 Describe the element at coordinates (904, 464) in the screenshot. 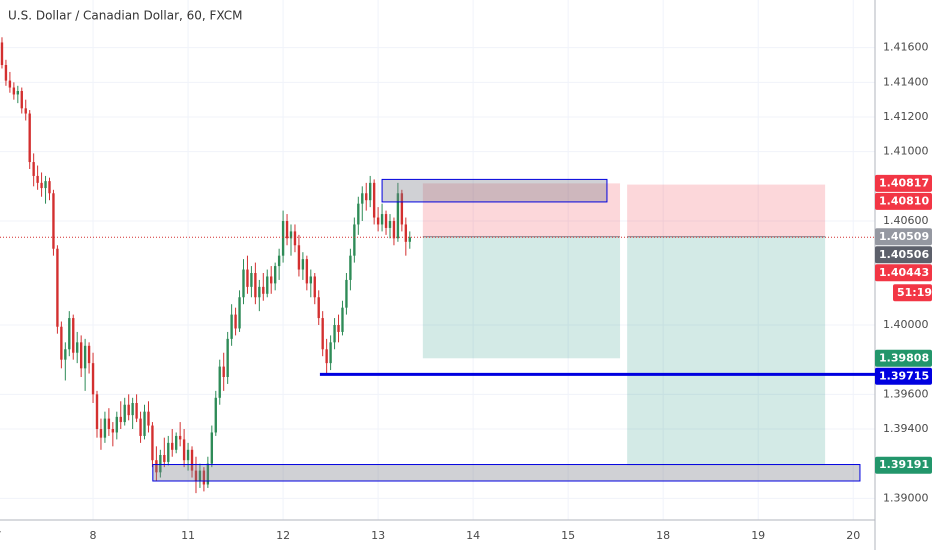

I see `price-label: 1.39191` at that location.